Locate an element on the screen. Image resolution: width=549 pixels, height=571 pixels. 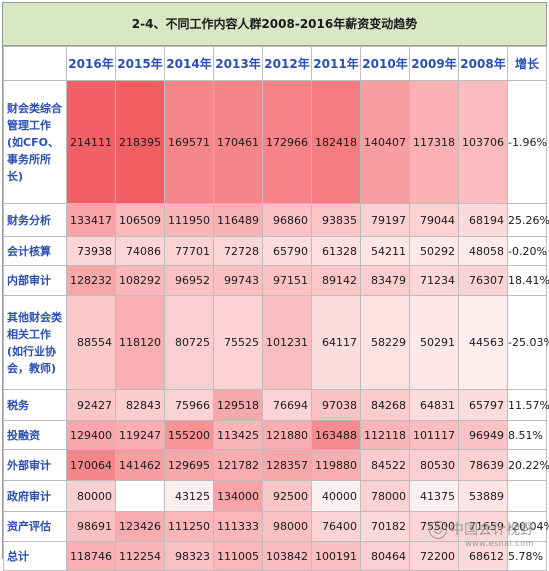
salary-cell: 44563 is located at coordinates (483, 342).